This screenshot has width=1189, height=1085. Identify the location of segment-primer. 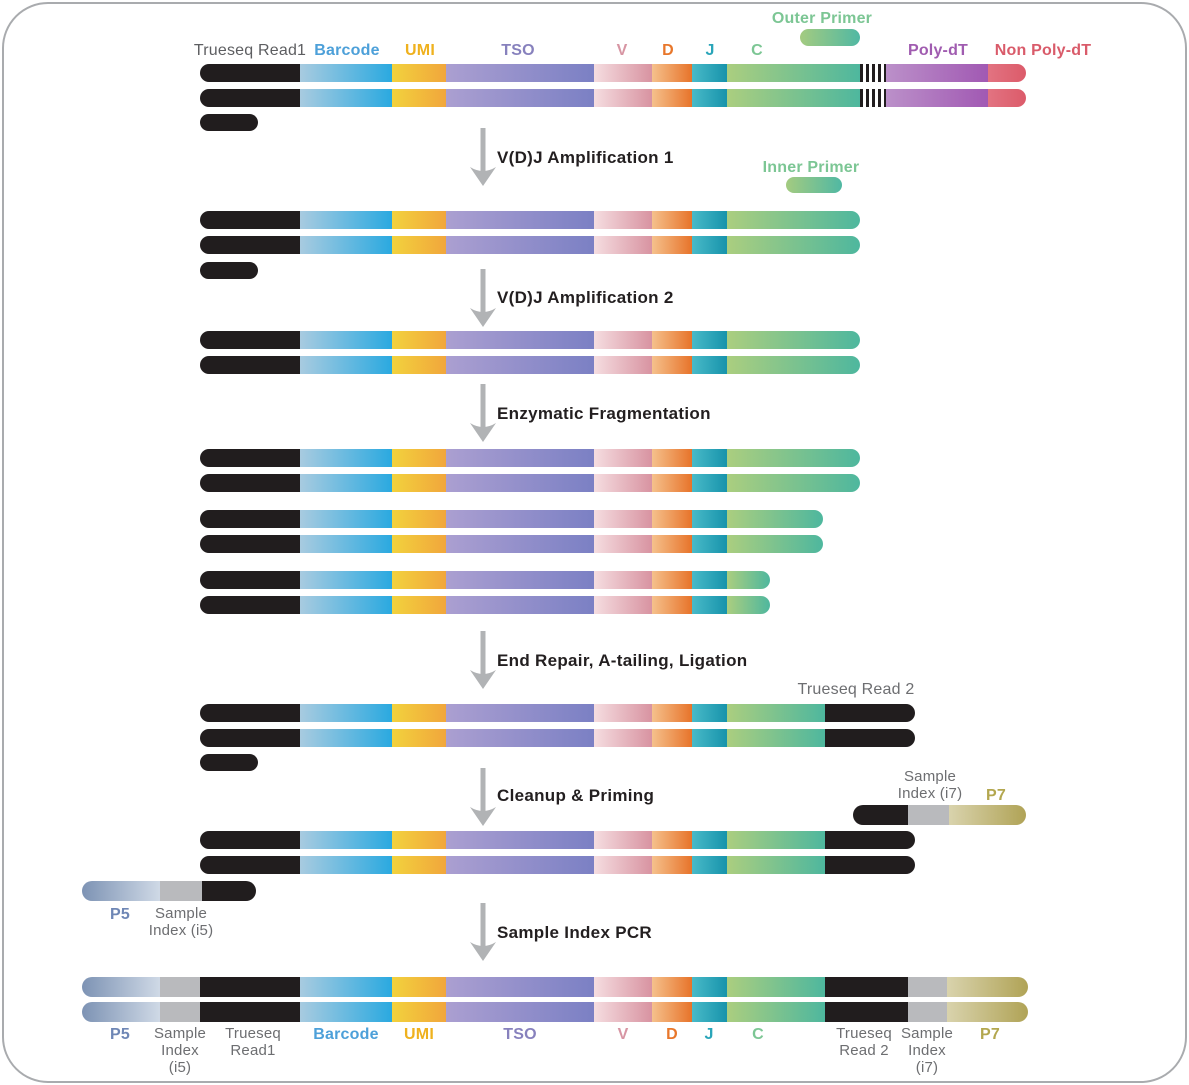
(830, 37).